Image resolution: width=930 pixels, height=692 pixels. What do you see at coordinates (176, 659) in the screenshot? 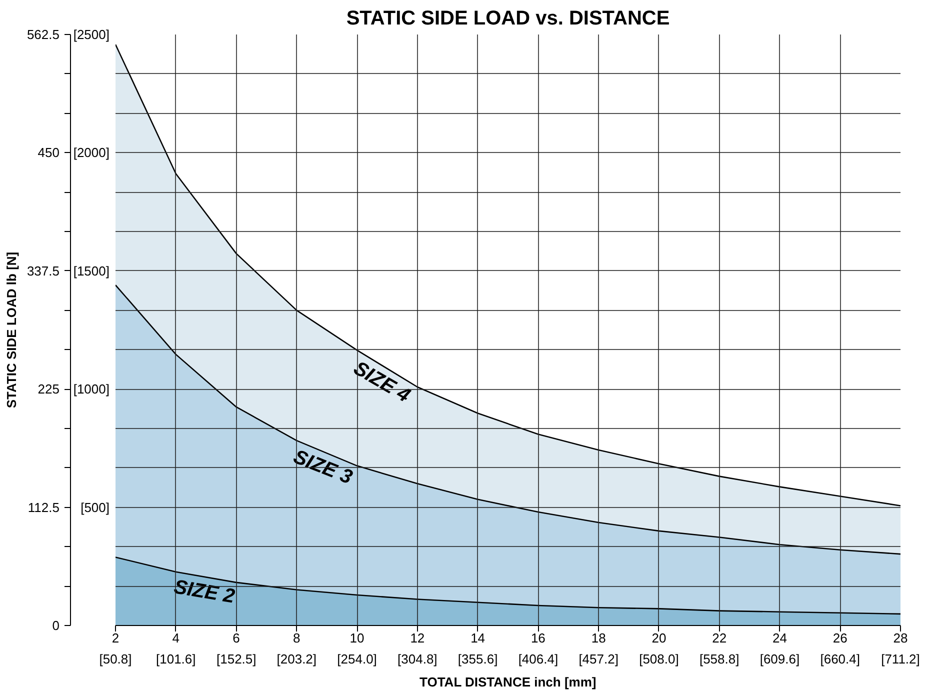
I see `x2-tick-label: [101.6]` at bounding box center [176, 659].